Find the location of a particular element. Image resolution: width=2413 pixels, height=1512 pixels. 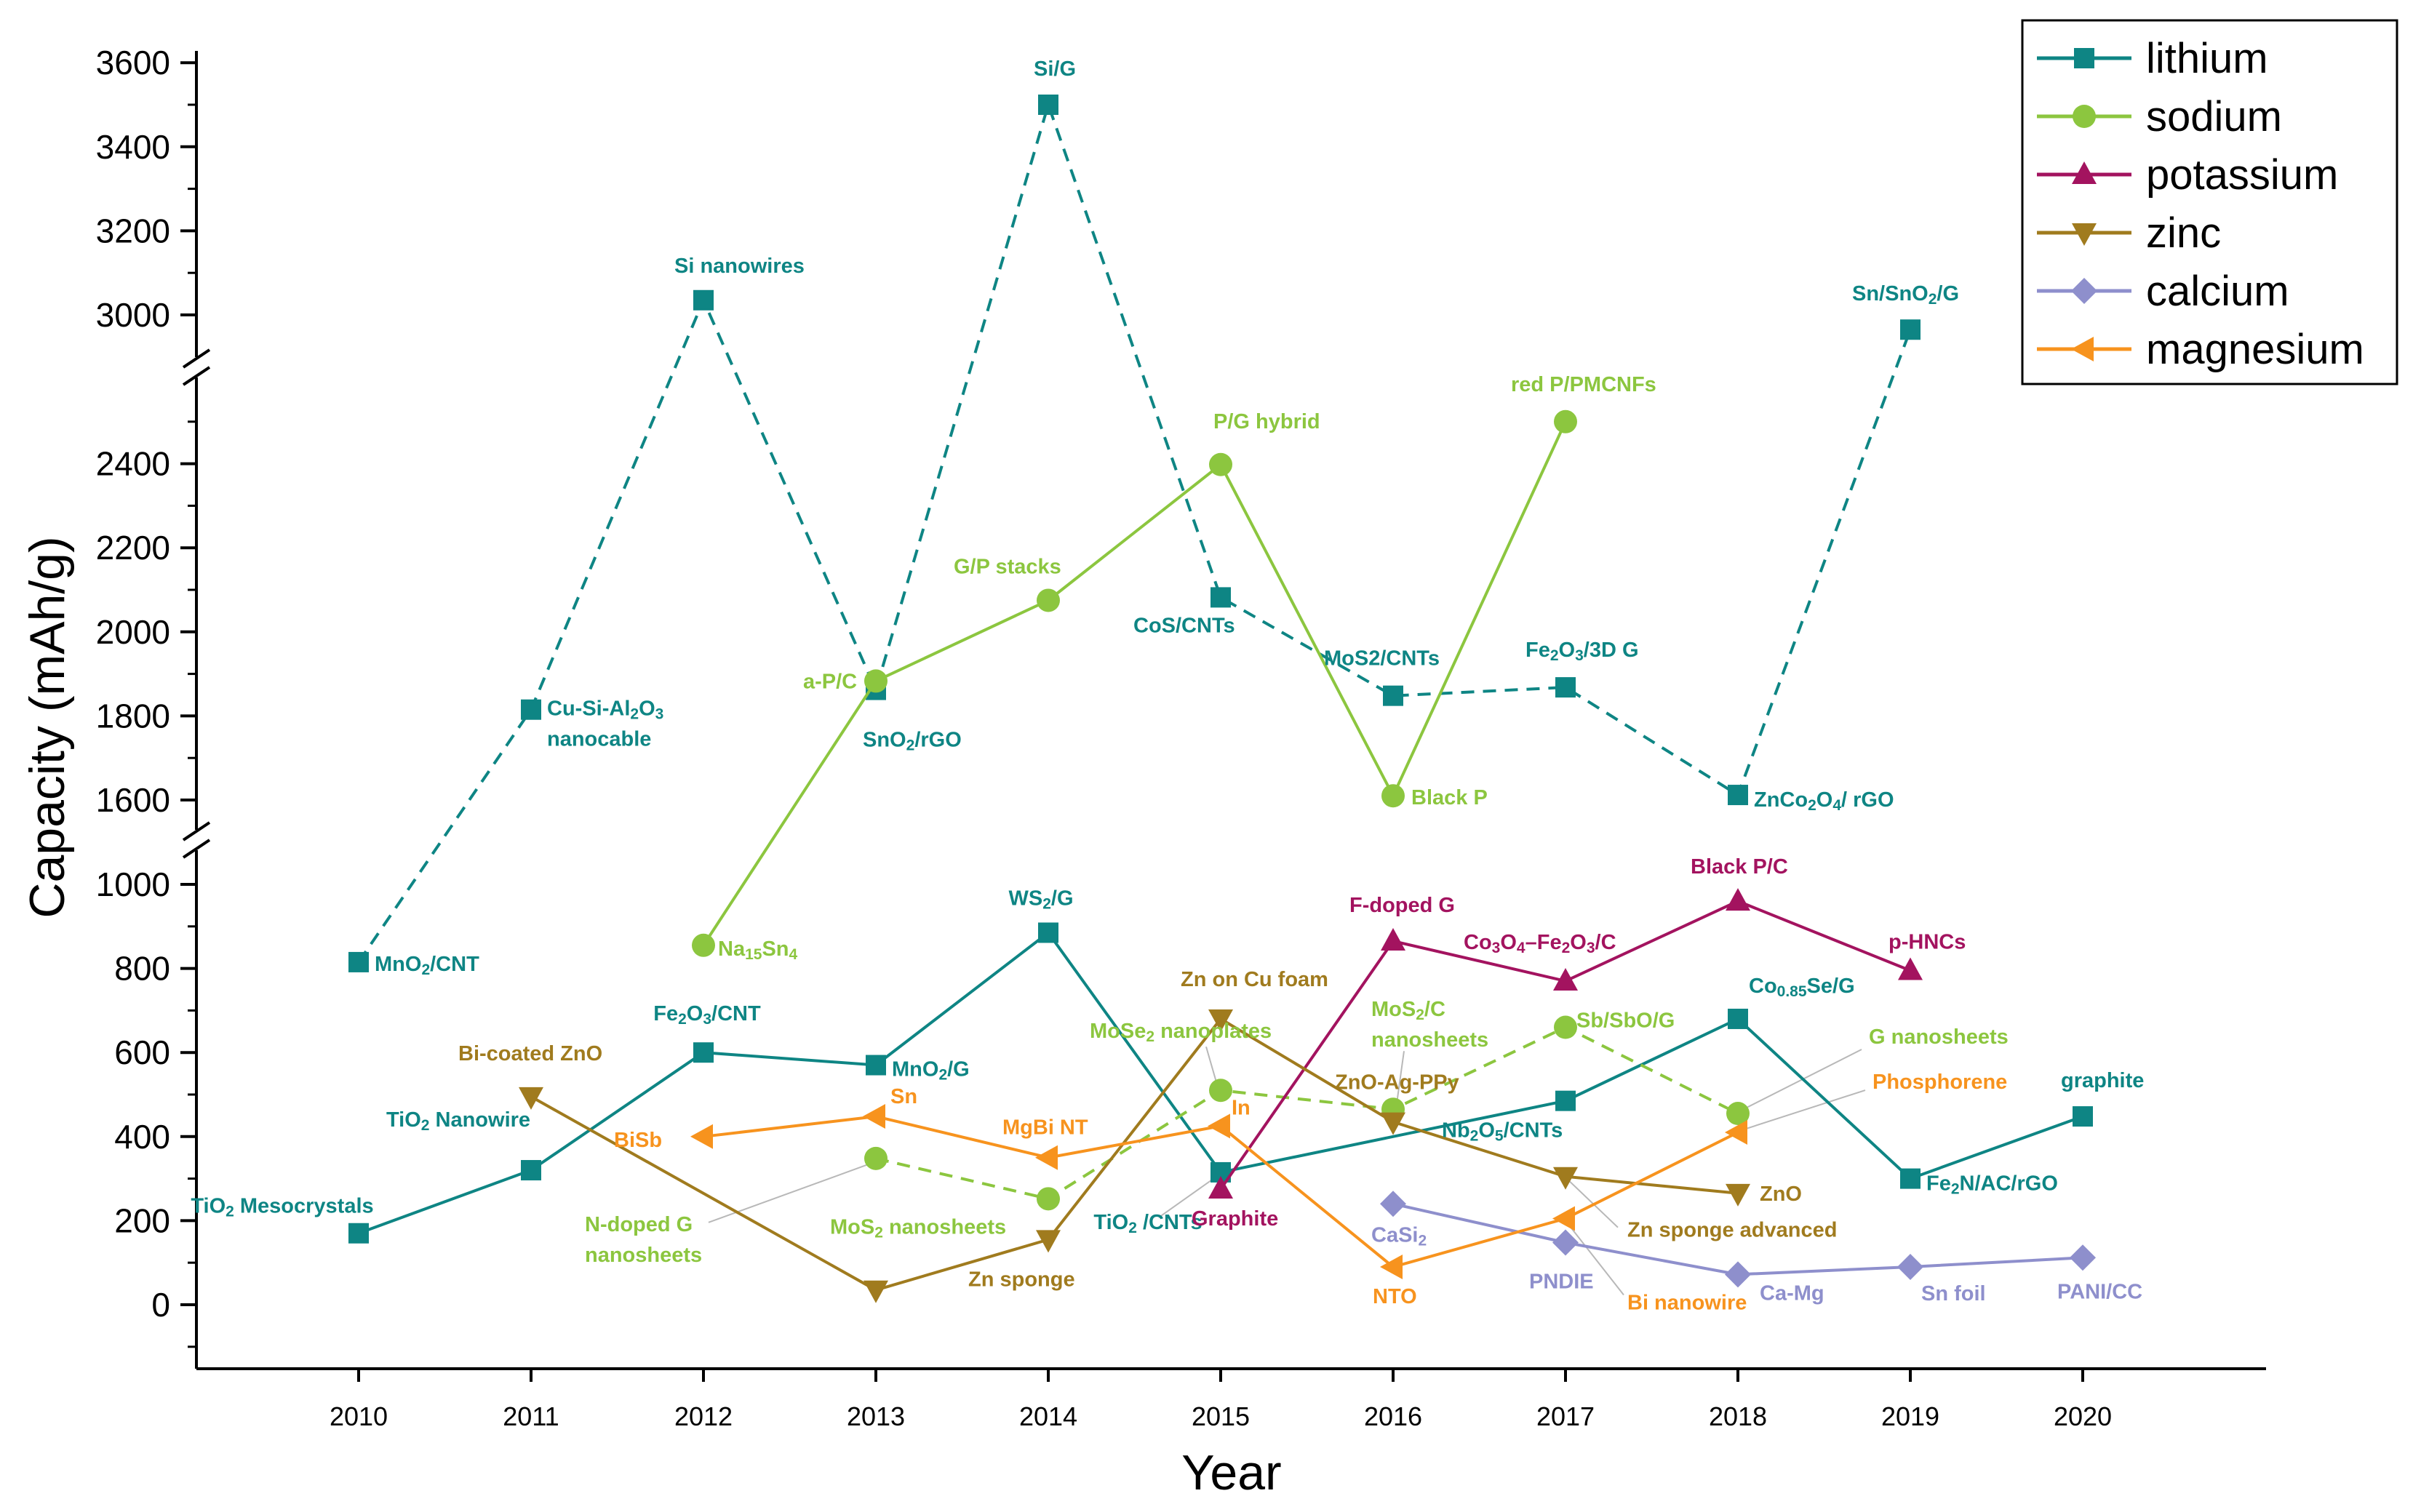

x-tick-label: 2017 is located at coordinates (1565, 1416).